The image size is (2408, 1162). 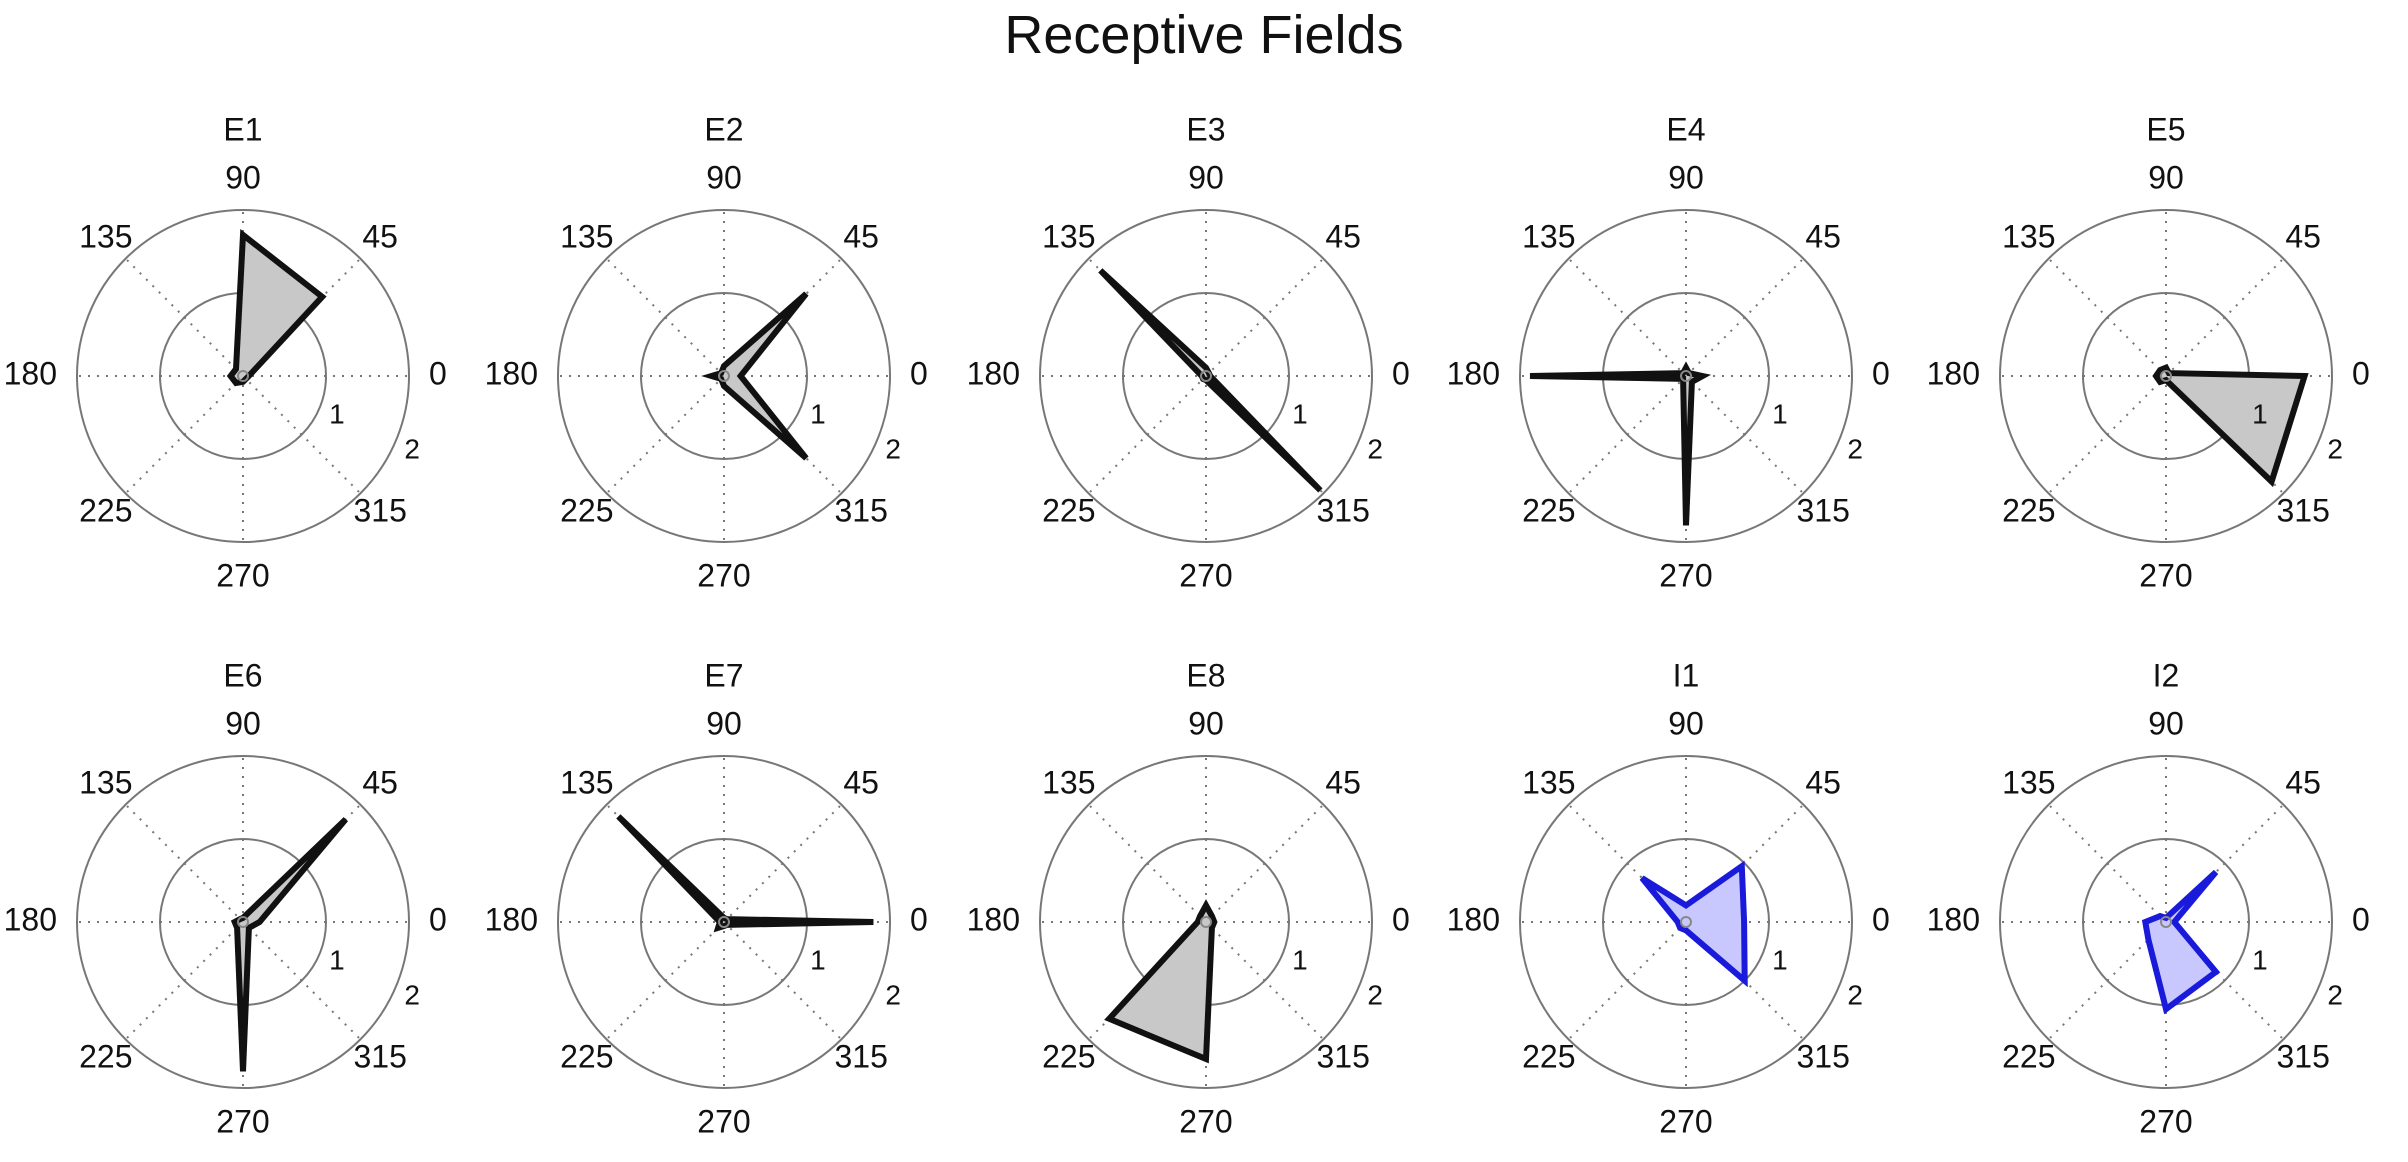 I want to click on panel-title: E3, so click(x=1205, y=129).